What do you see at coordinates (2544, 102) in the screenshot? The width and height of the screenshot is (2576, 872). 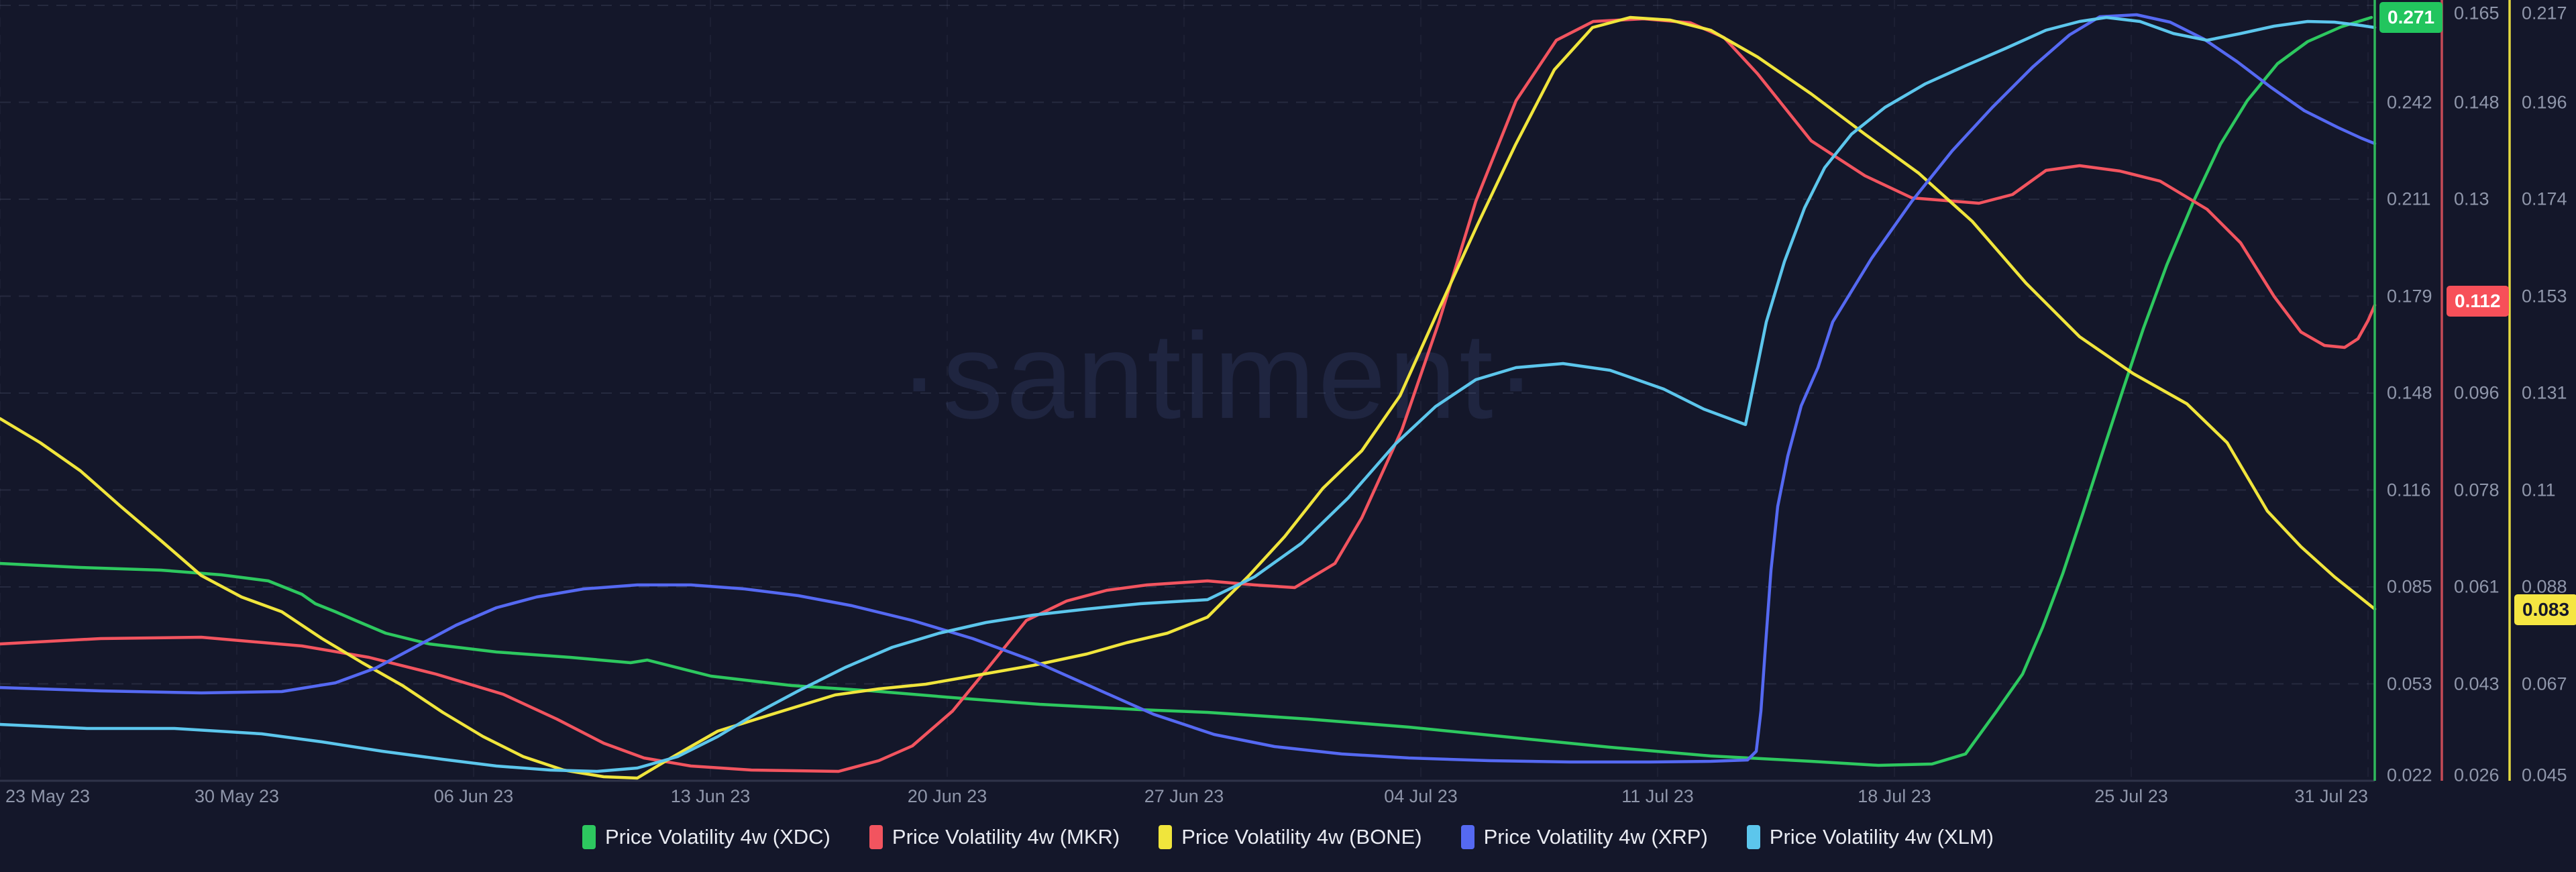 I see `axis-tick-bone: 0.196` at bounding box center [2544, 102].